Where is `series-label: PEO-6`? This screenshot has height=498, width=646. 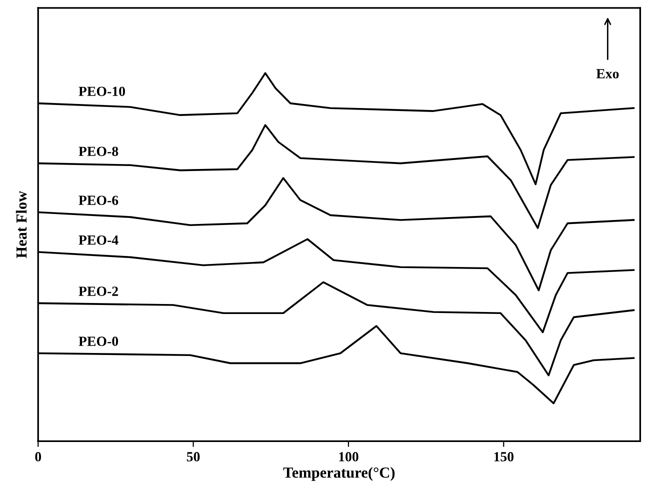
series-label: PEO-6 is located at coordinates (98, 201).